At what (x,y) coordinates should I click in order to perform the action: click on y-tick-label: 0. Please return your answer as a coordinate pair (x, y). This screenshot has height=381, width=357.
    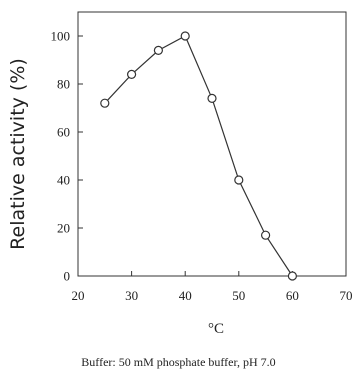
    Looking at the image, I should click on (67, 276).